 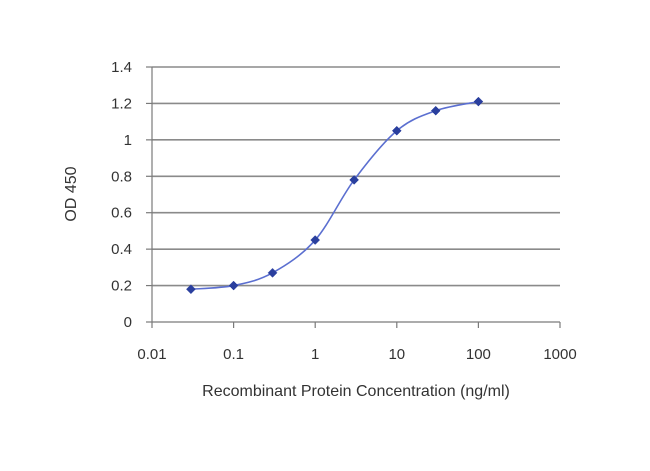 What do you see at coordinates (121, 286) in the screenshot?
I see `y-tick-label: 0.2` at bounding box center [121, 286].